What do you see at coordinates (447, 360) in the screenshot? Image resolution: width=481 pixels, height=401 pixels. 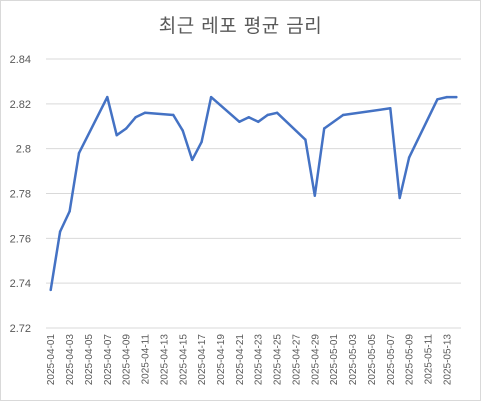 I see `x-tick-label: 2025-05-13` at bounding box center [447, 360].